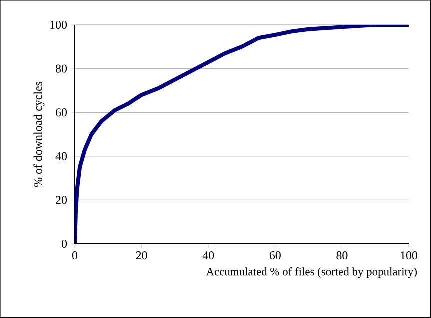  What do you see at coordinates (62, 156) in the screenshot?
I see `y-tick-label: 40` at bounding box center [62, 156].